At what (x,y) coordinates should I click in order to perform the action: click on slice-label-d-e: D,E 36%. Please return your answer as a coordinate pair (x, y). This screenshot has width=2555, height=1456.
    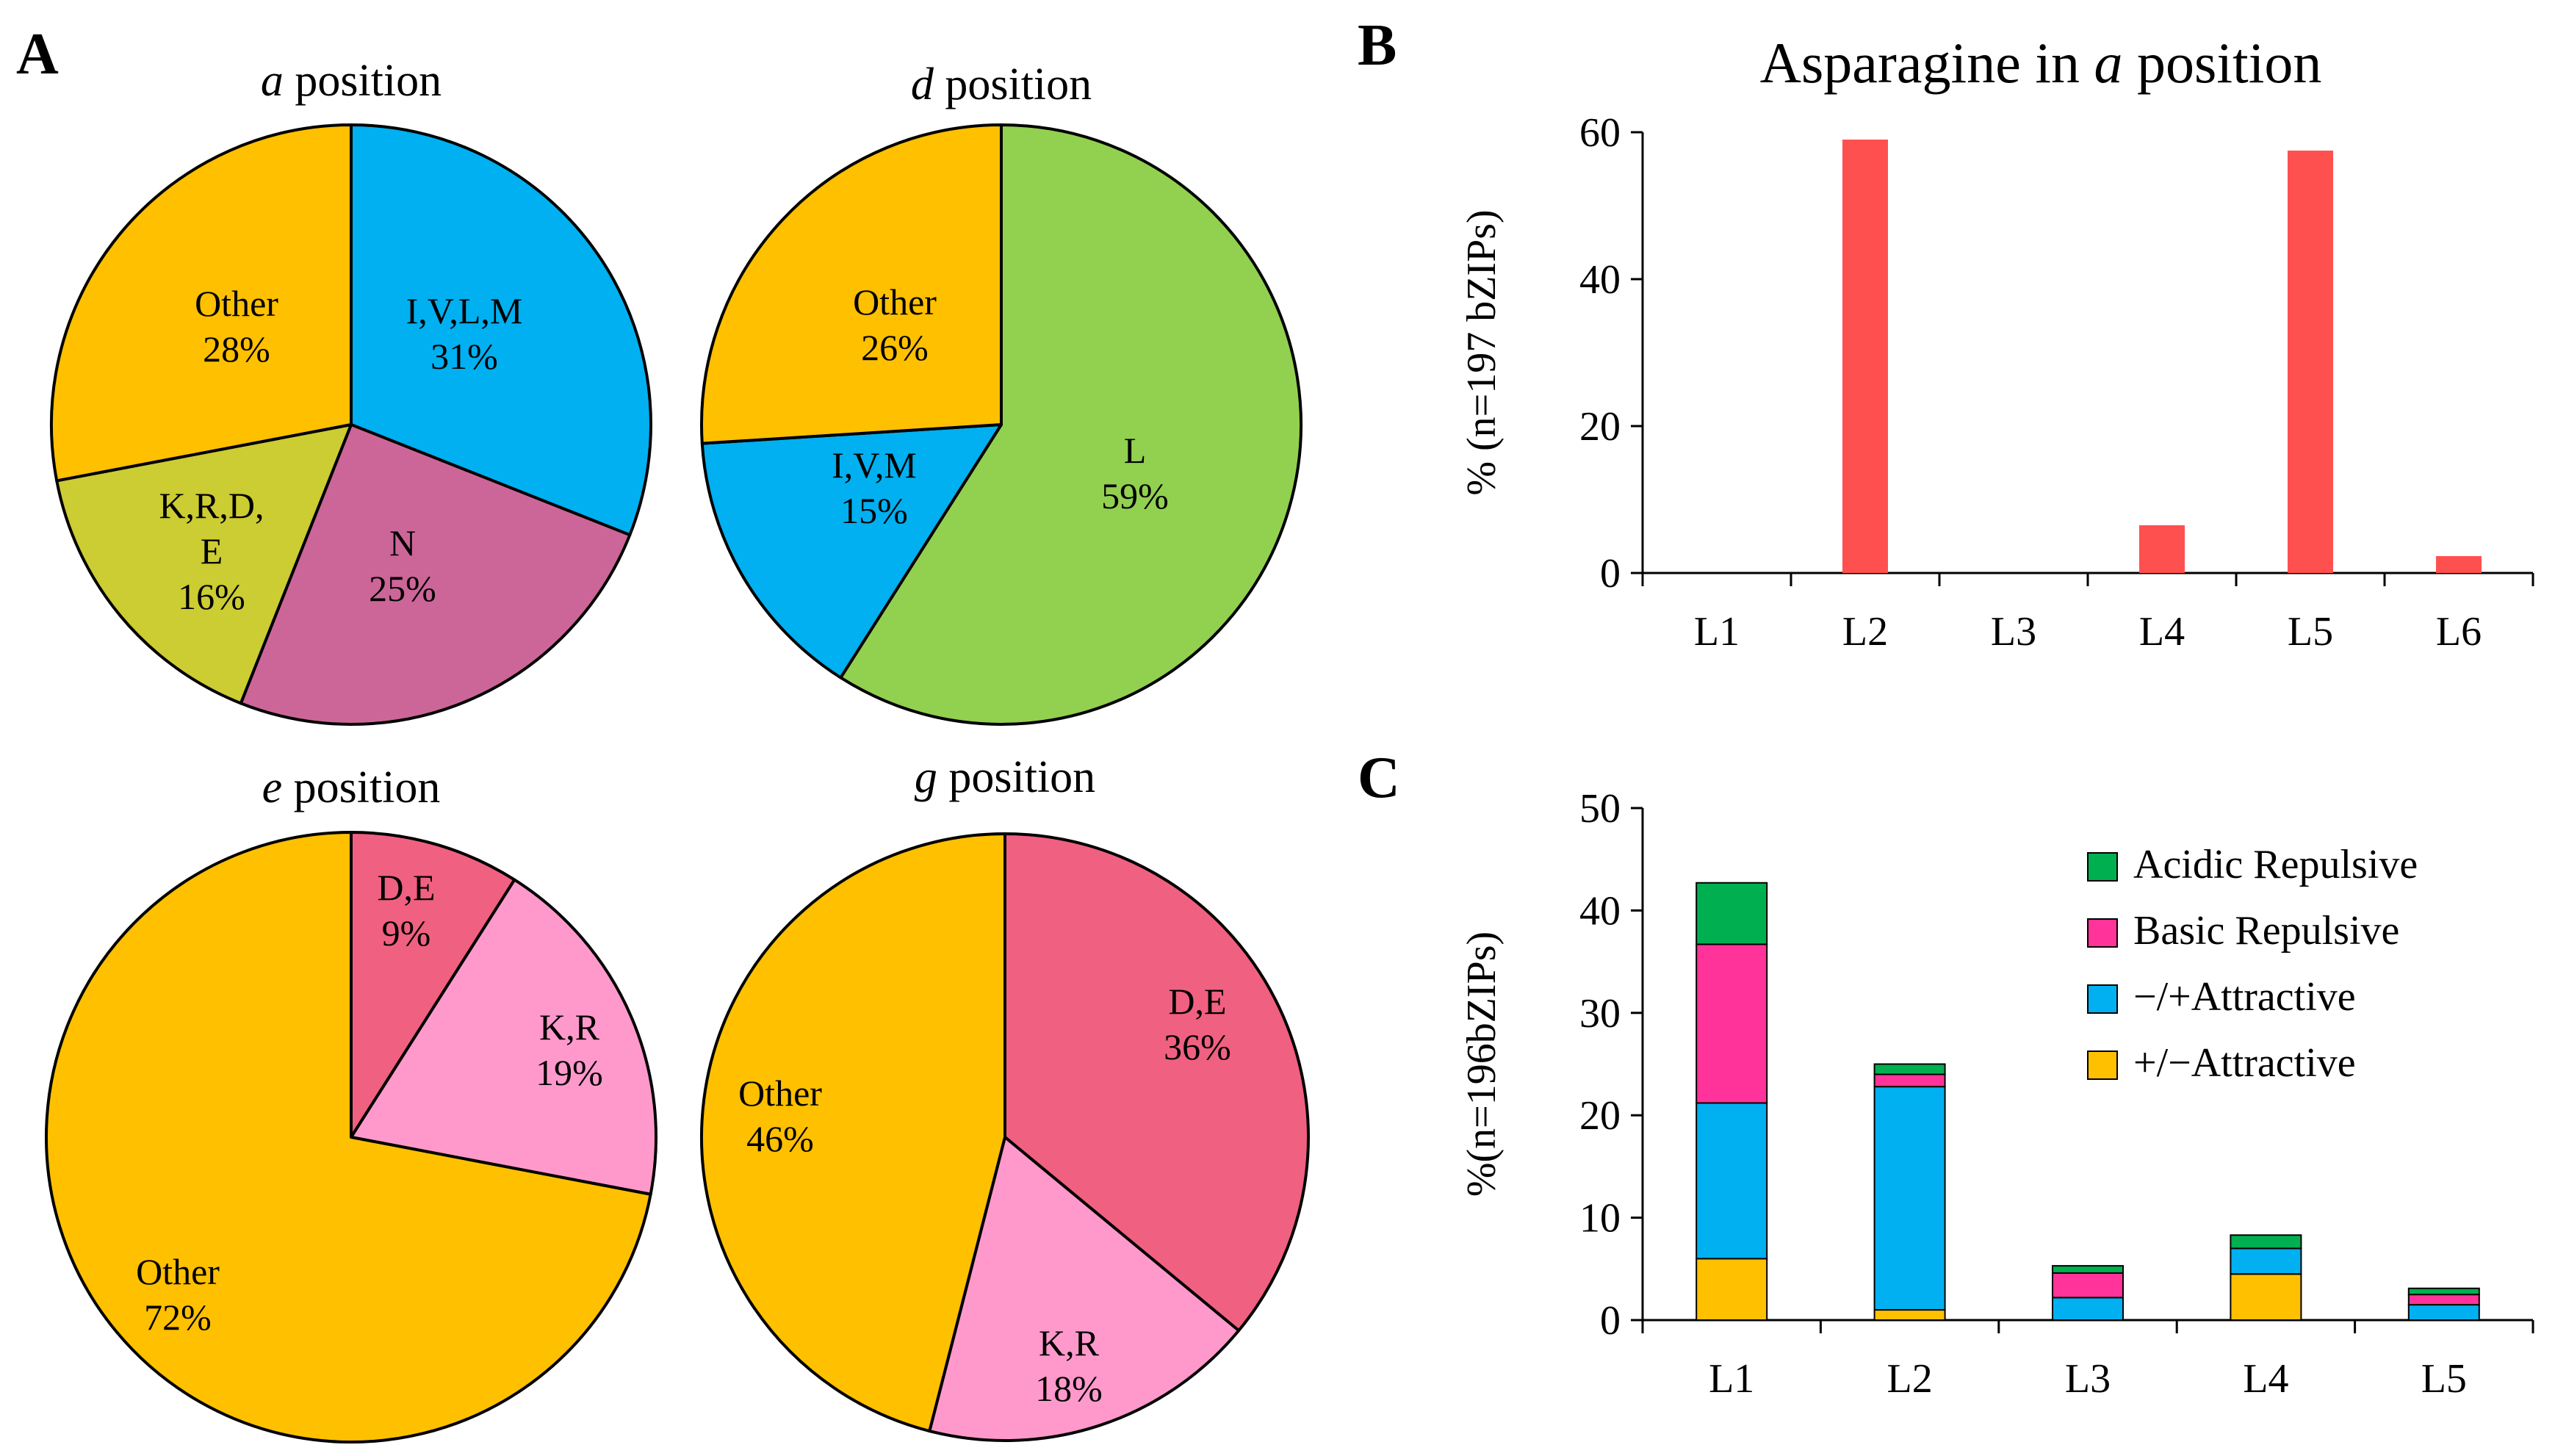
    Looking at the image, I should click on (1197, 1024).